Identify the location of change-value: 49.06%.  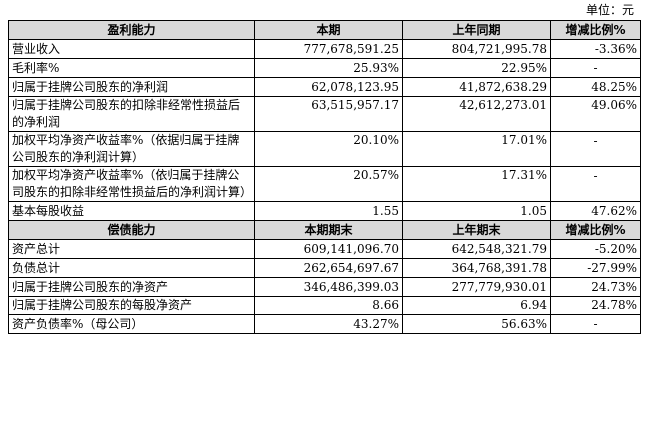
(595, 114).